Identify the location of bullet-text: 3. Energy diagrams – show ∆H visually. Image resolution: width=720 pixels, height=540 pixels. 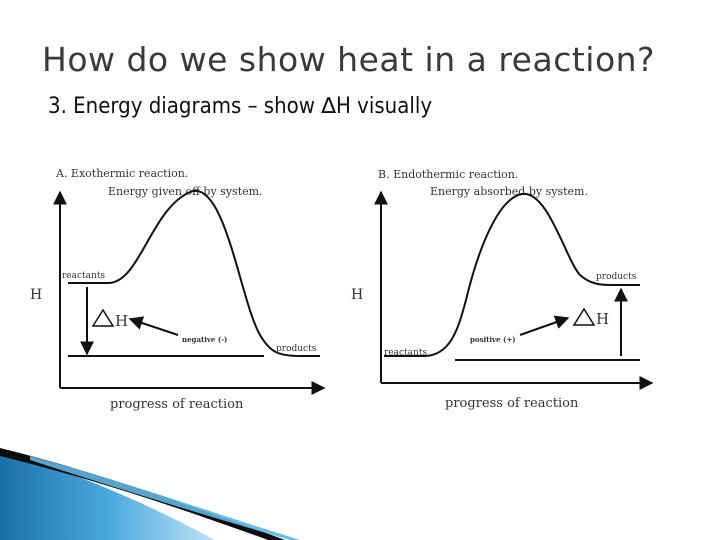
(240, 106).